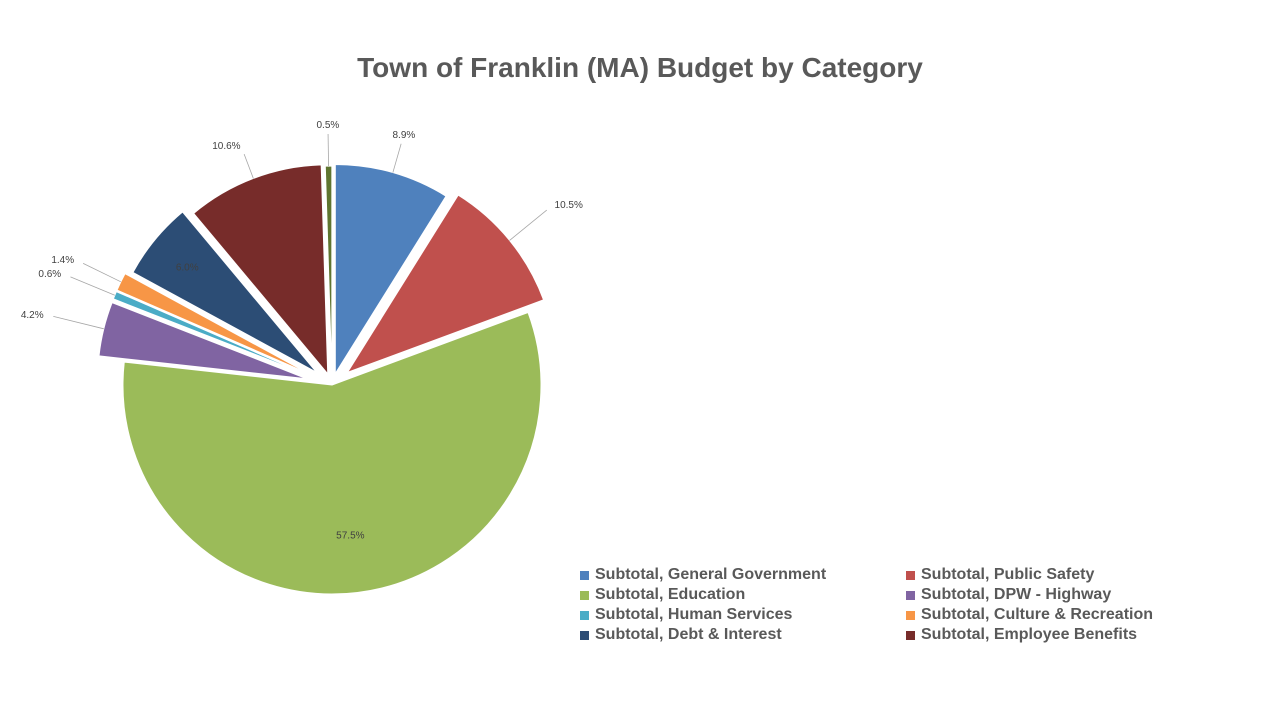 Image resolution: width=1280 pixels, height=720 pixels. I want to click on pie-slice-subtotal-general-government, so click(390, 269).